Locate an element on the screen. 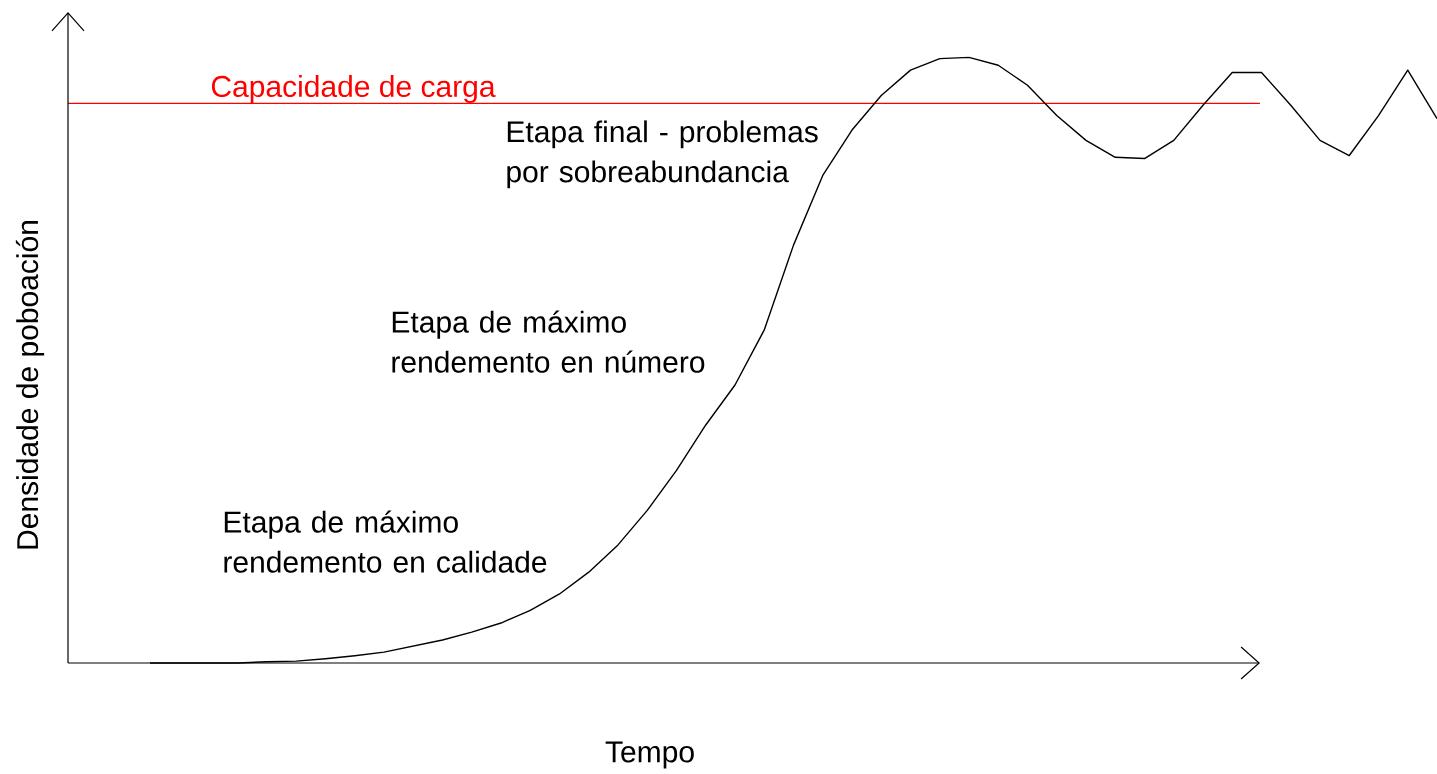 The image size is (1437, 774). annotation: Etapa de máximo rendemento en calidade is located at coordinates (385, 541).